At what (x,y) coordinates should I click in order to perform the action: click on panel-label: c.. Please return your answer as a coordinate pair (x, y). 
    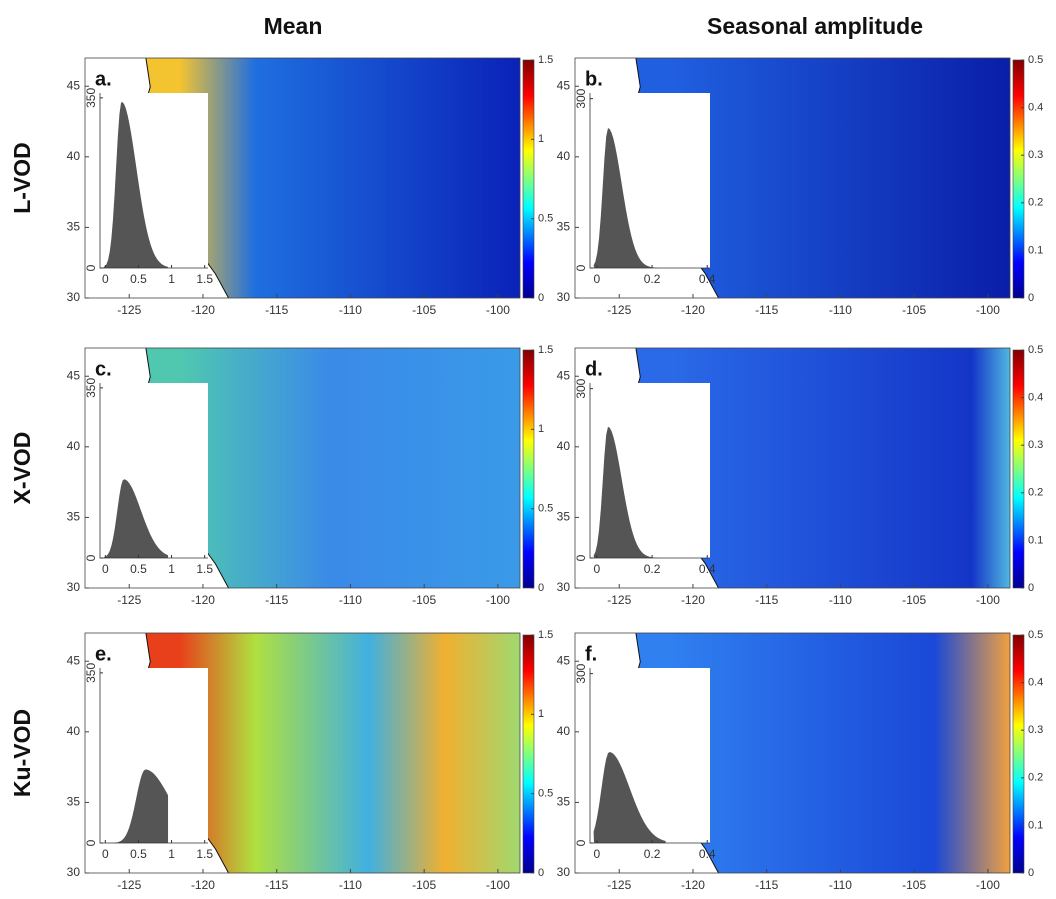
    Looking at the image, I should click on (103, 369).